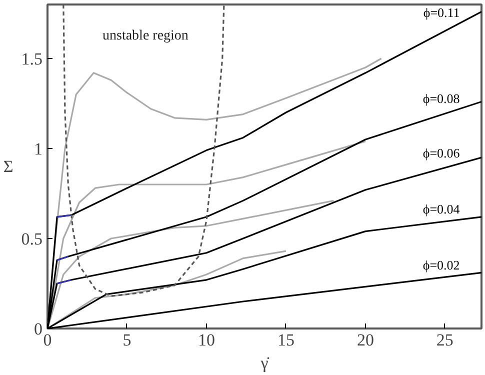  Describe the element at coordinates (441, 153) in the screenshot. I see `series-label: ϕ=0.06` at that location.